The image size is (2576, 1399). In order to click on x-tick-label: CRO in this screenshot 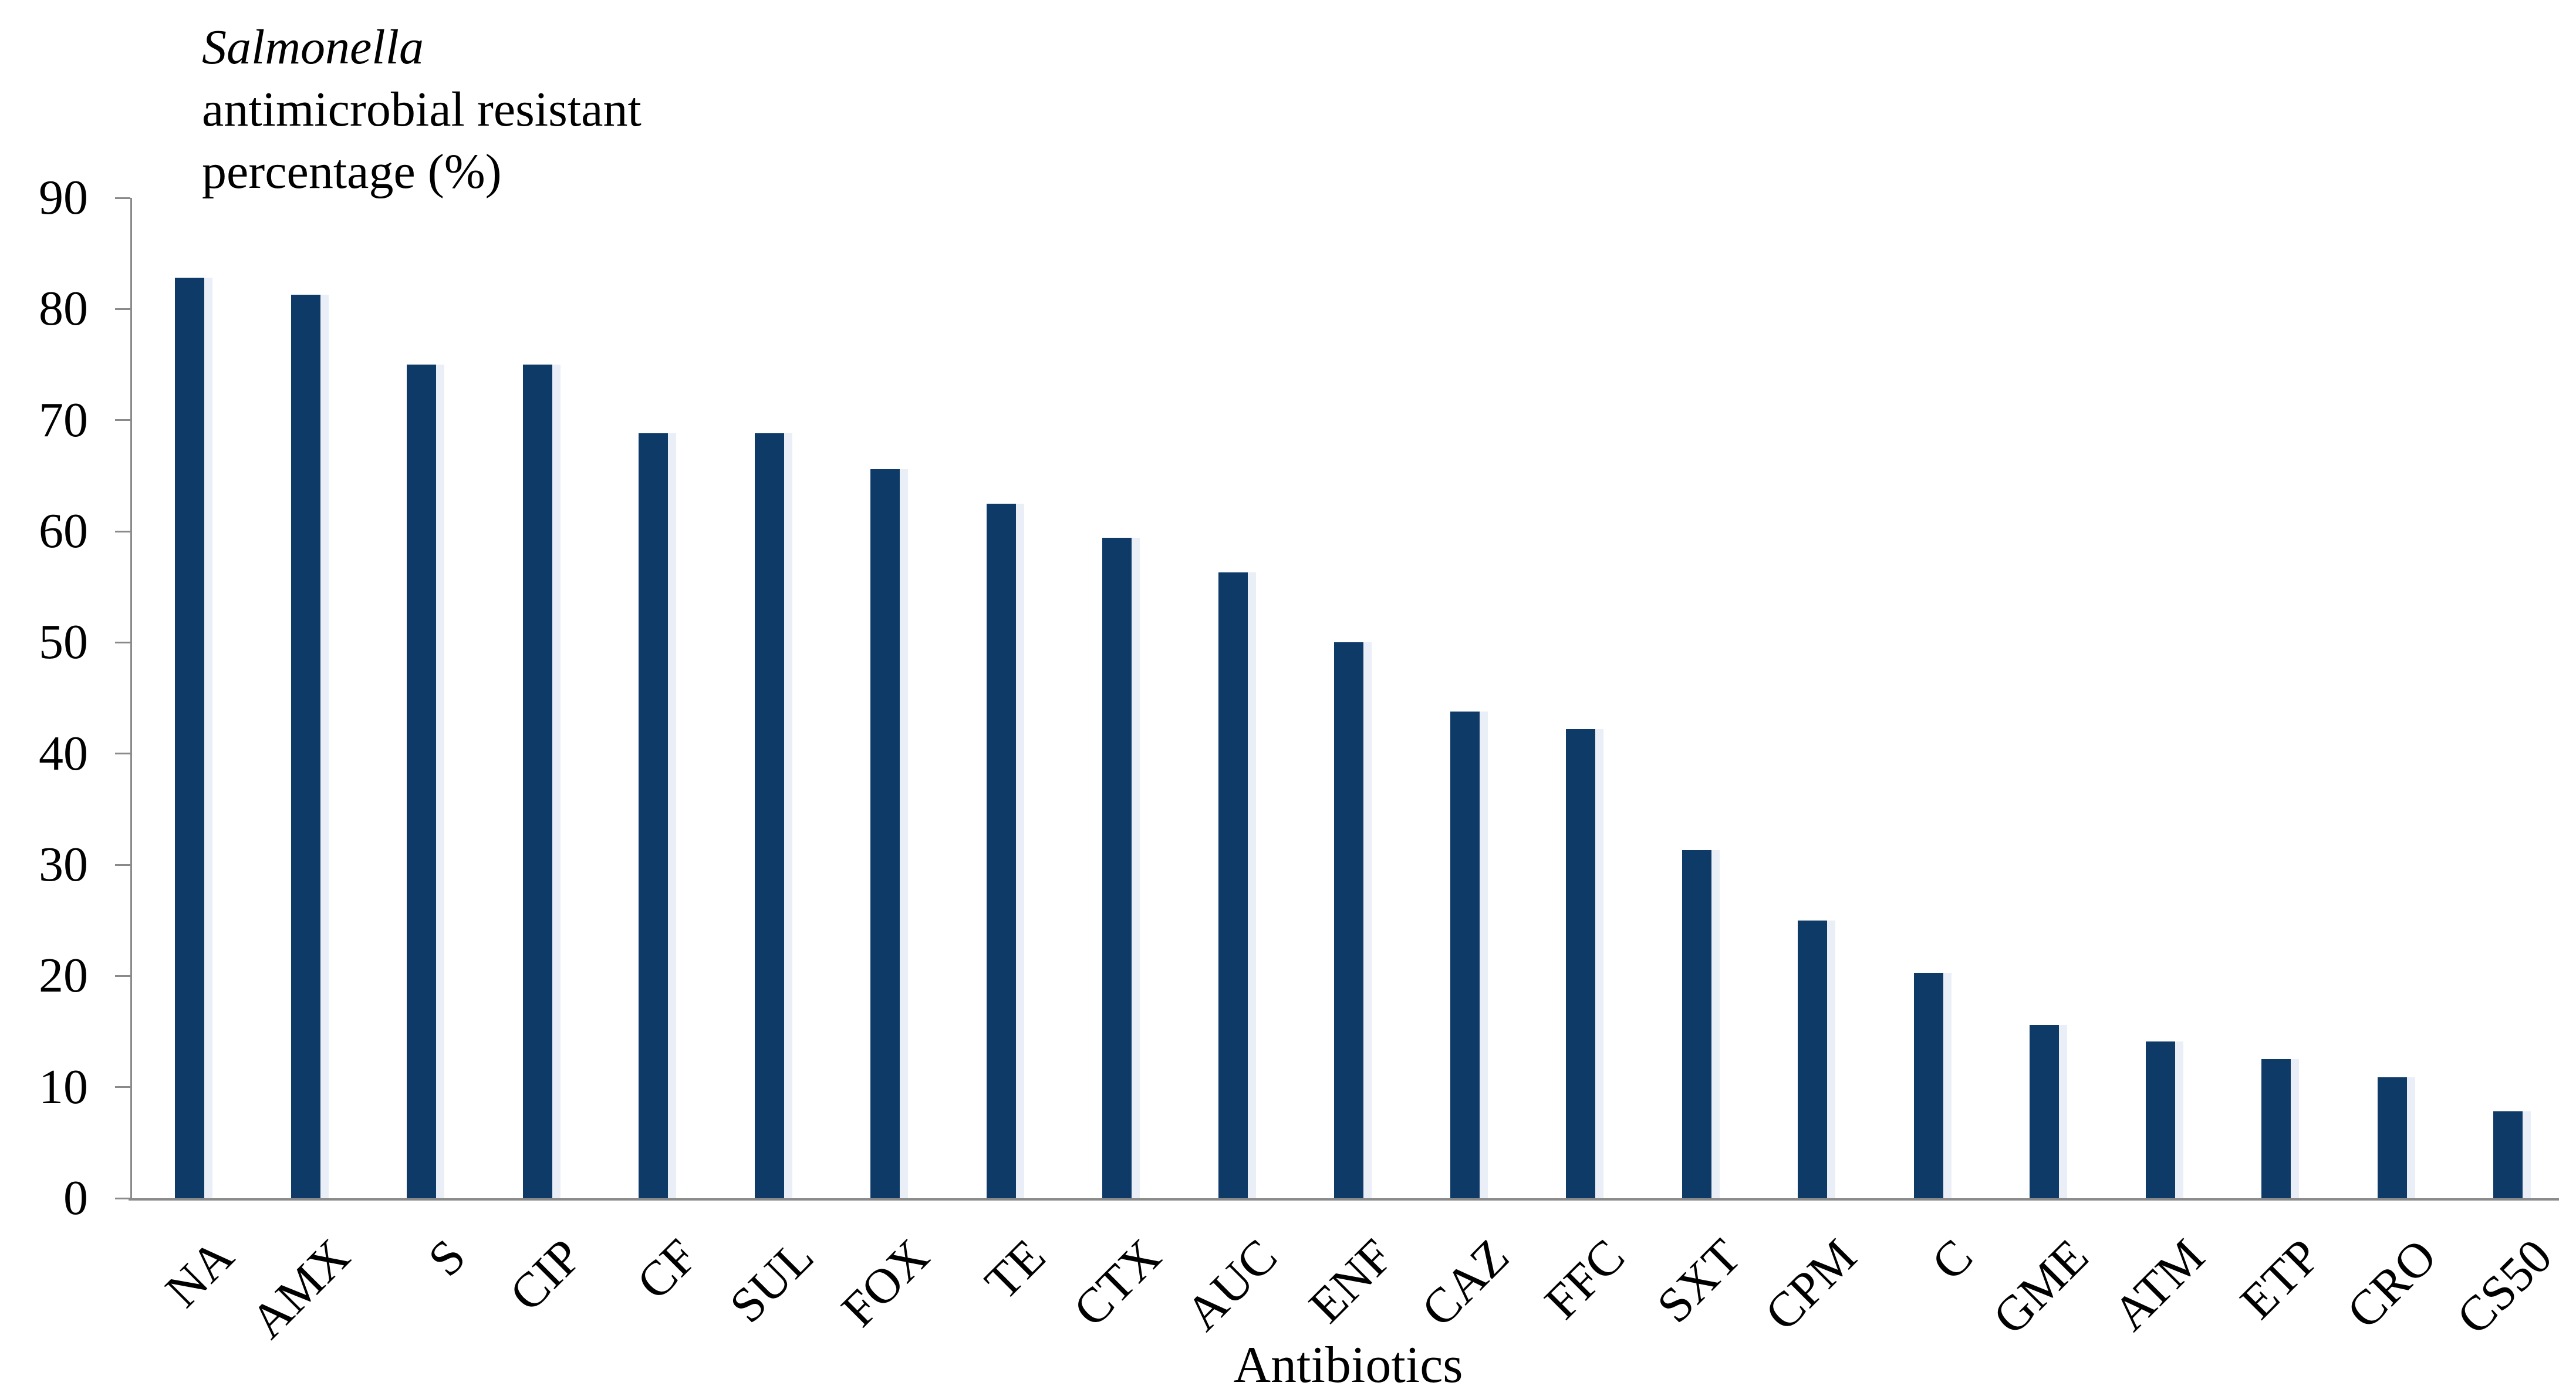, I will do `click(2391, 1284)`.